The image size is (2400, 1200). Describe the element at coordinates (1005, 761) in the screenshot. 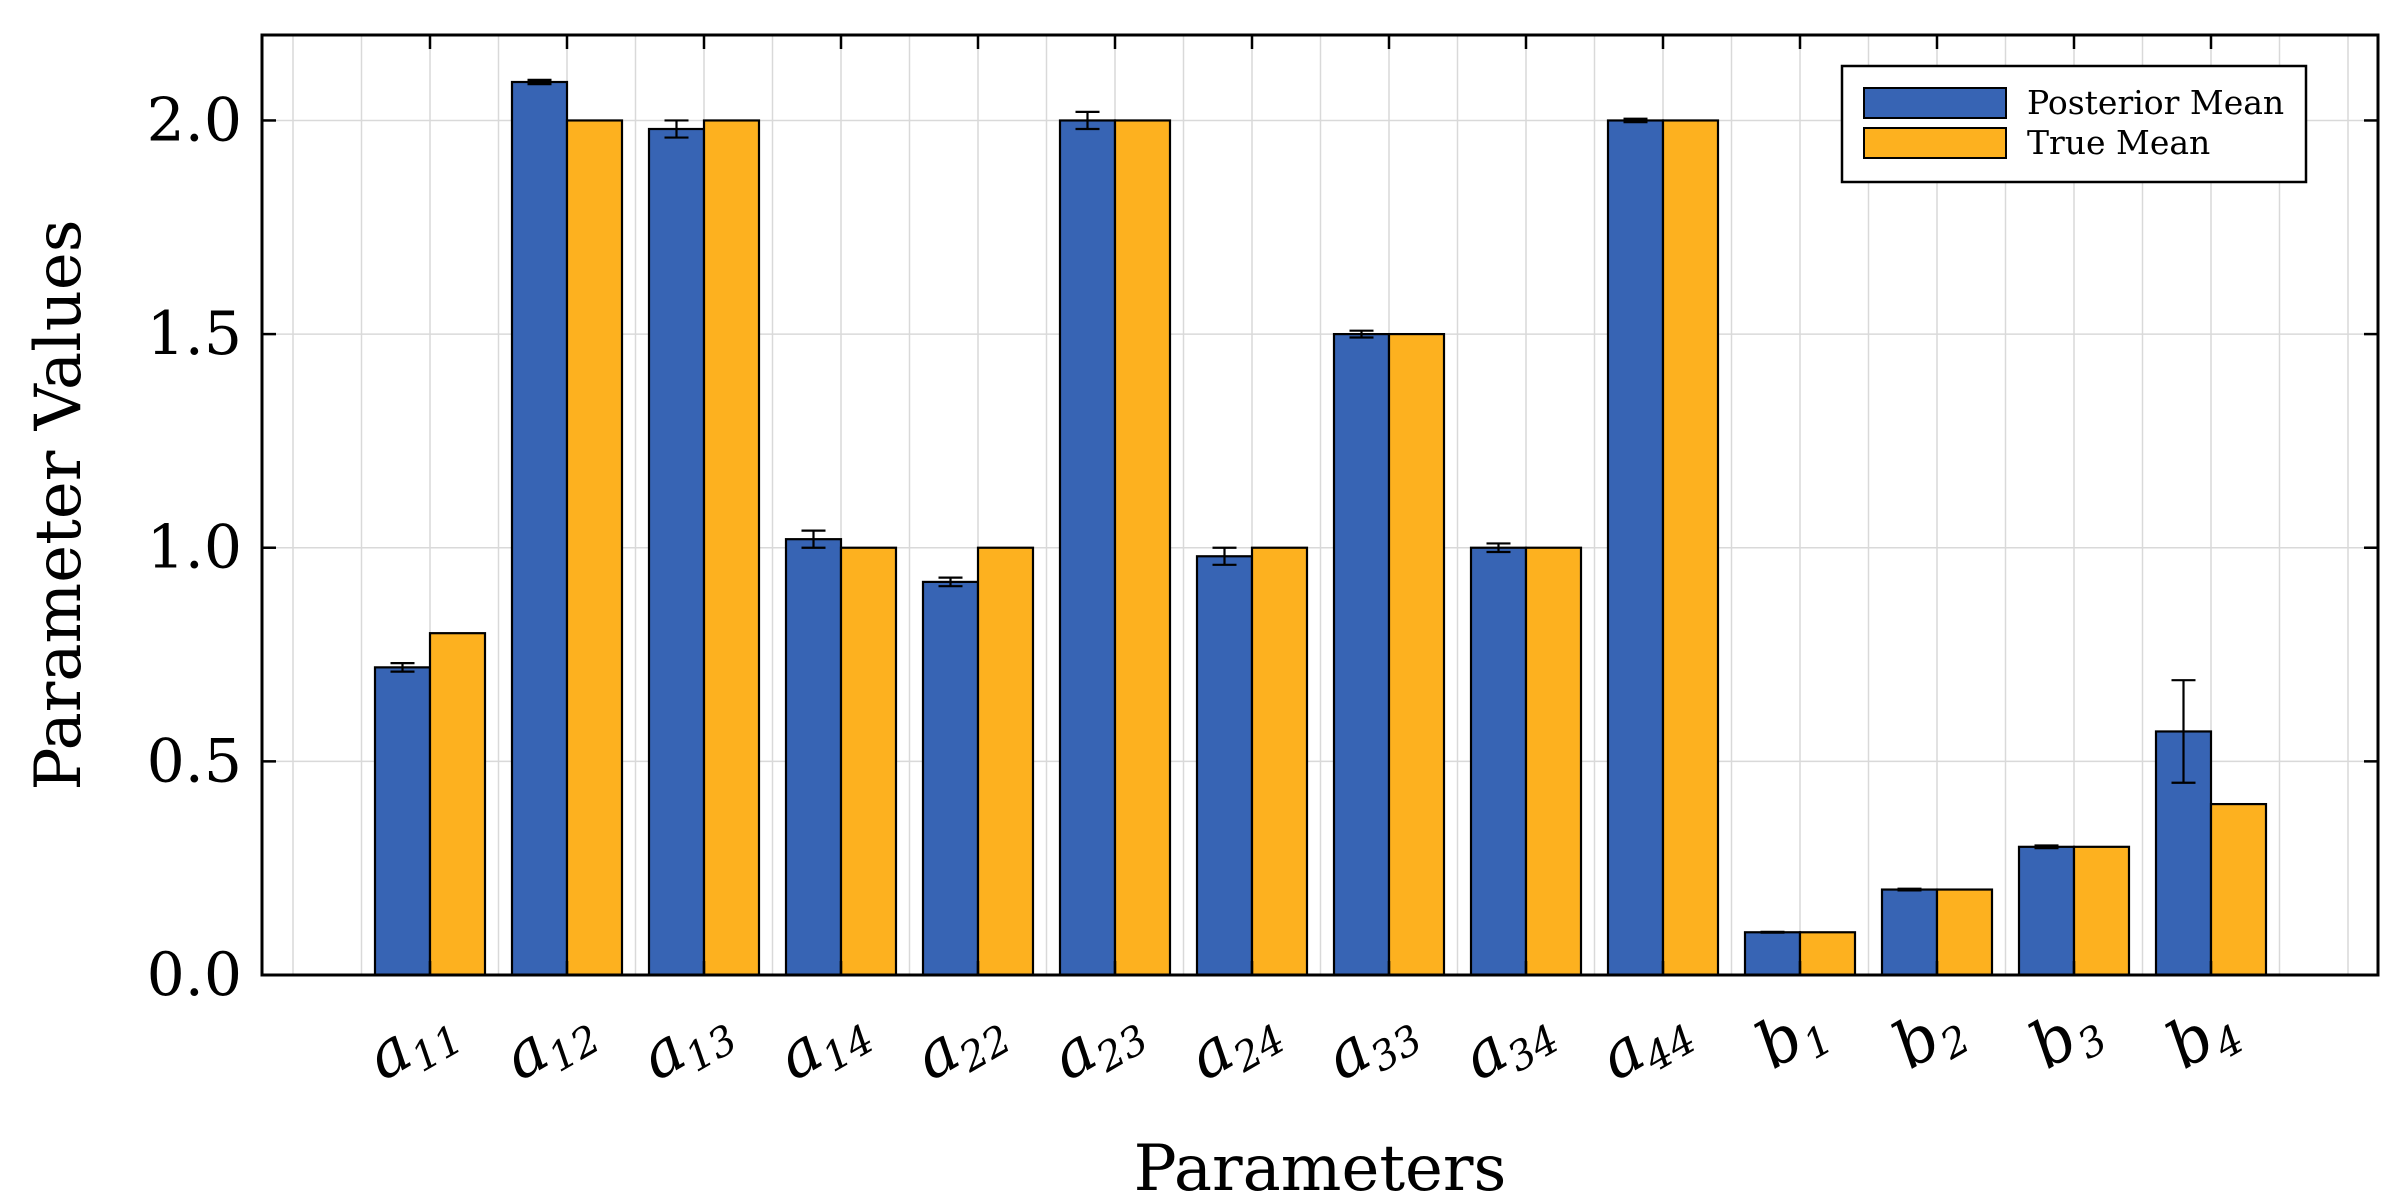

I see `bar-true-mean-a22` at that location.